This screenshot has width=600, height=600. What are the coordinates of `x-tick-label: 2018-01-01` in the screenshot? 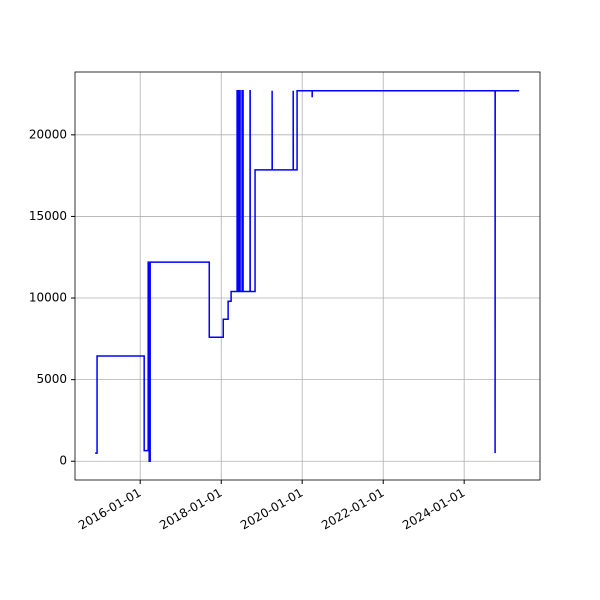 It's located at (190, 509).